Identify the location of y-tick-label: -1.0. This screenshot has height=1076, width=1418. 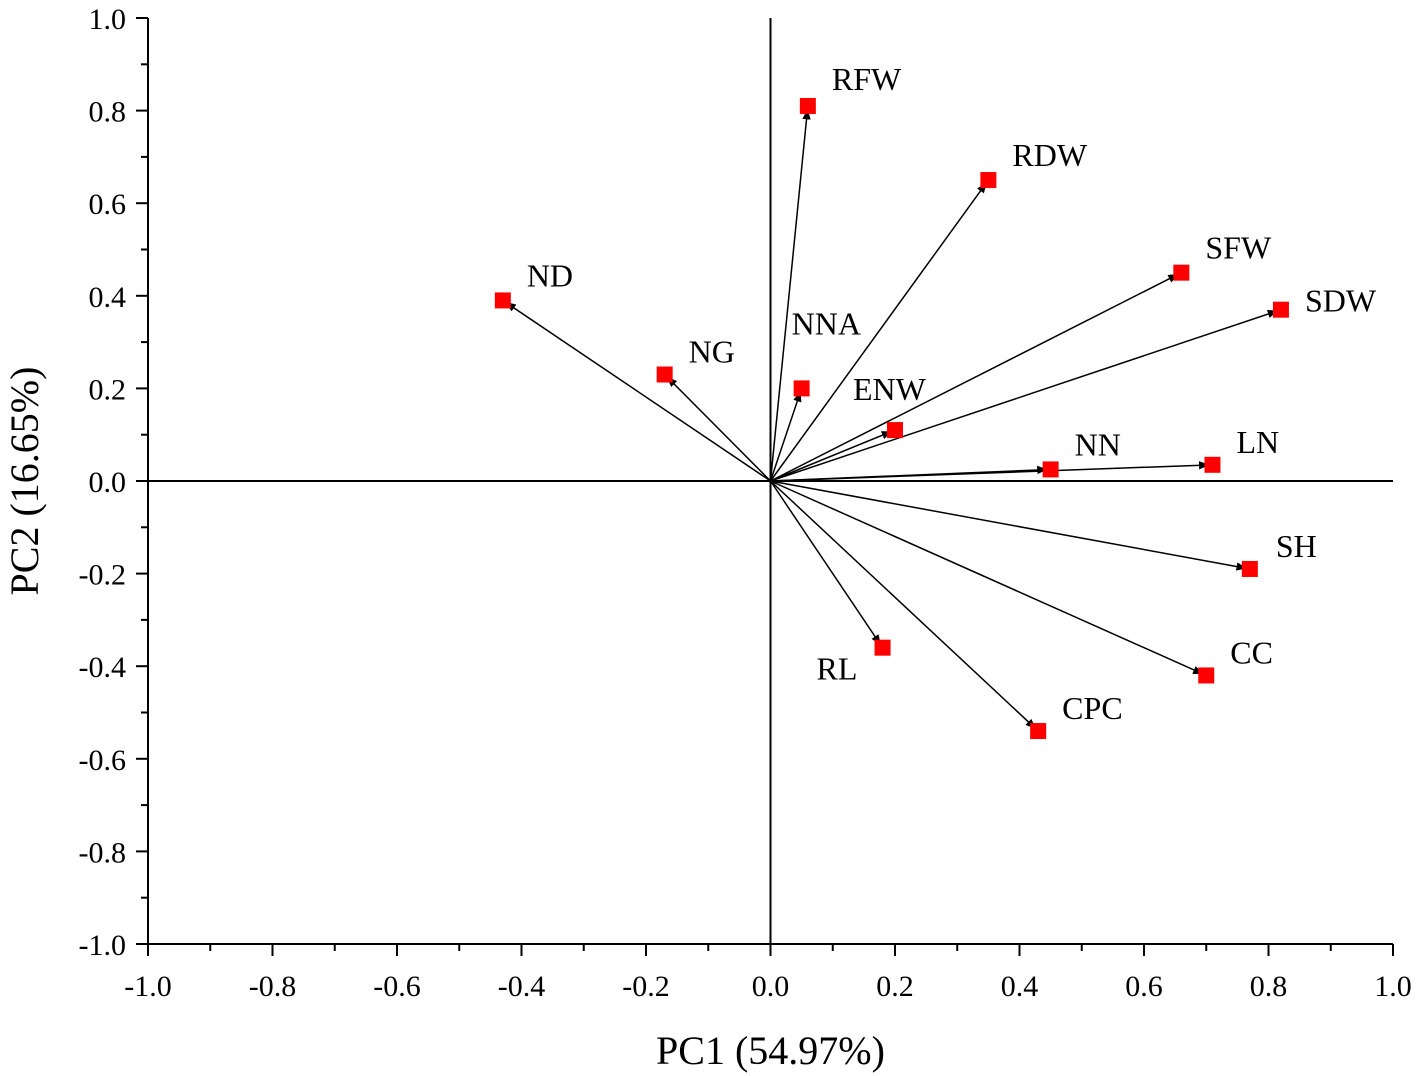
(103, 945).